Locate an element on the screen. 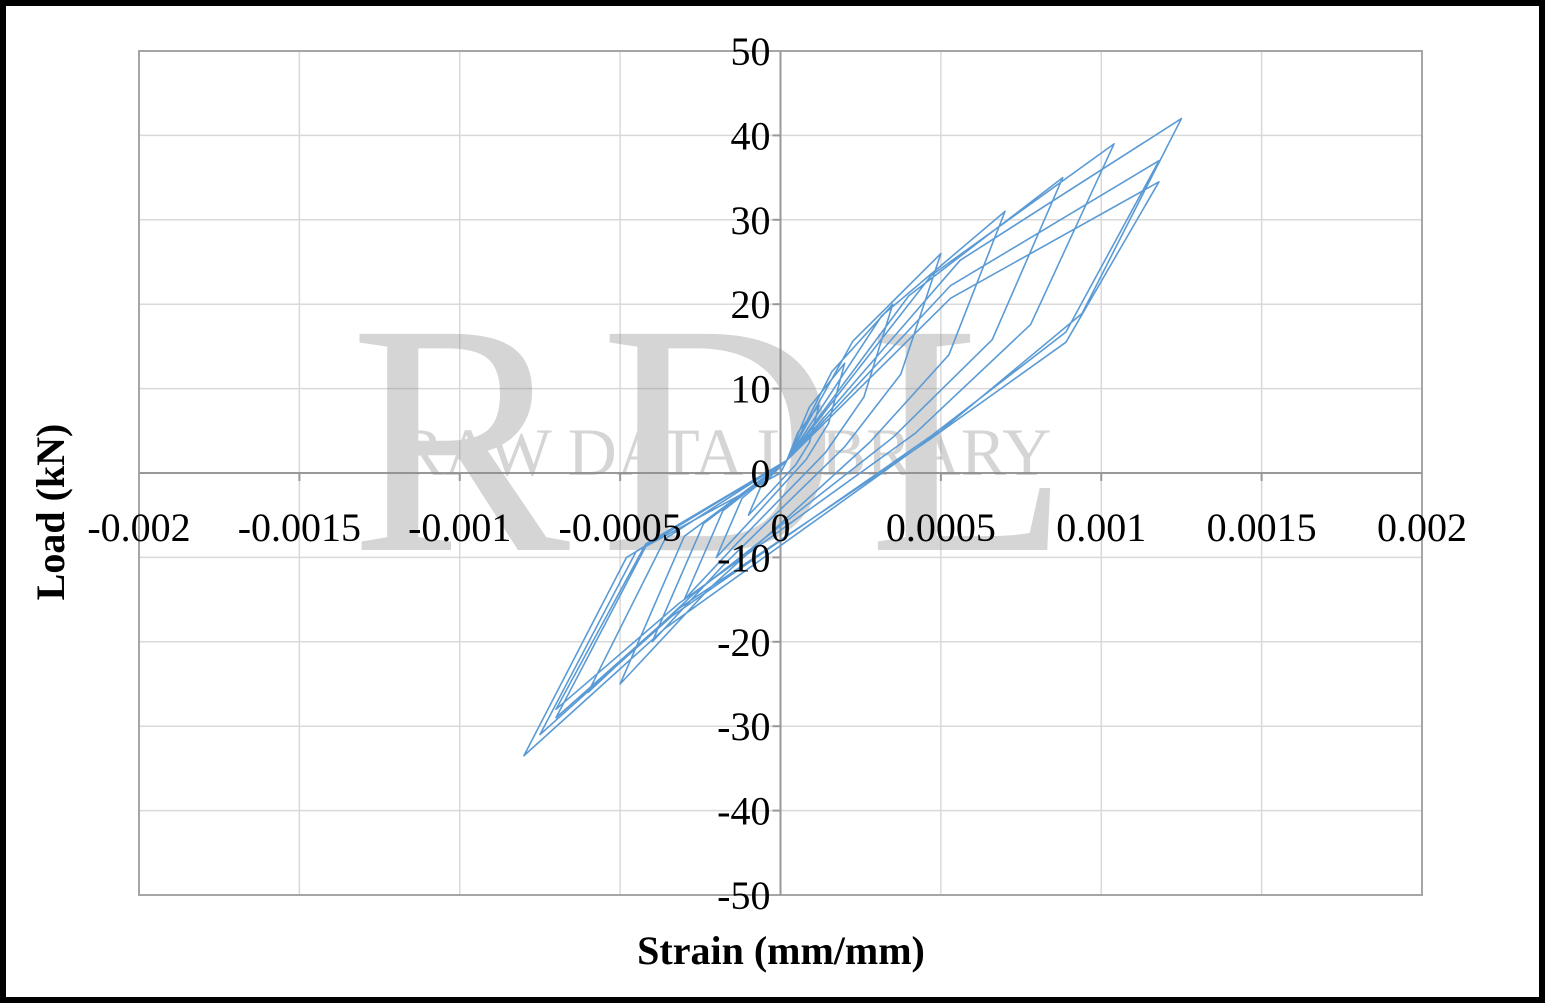 The image size is (1547, 1005). x-tick-label: -0.0015 is located at coordinates (299, 527).